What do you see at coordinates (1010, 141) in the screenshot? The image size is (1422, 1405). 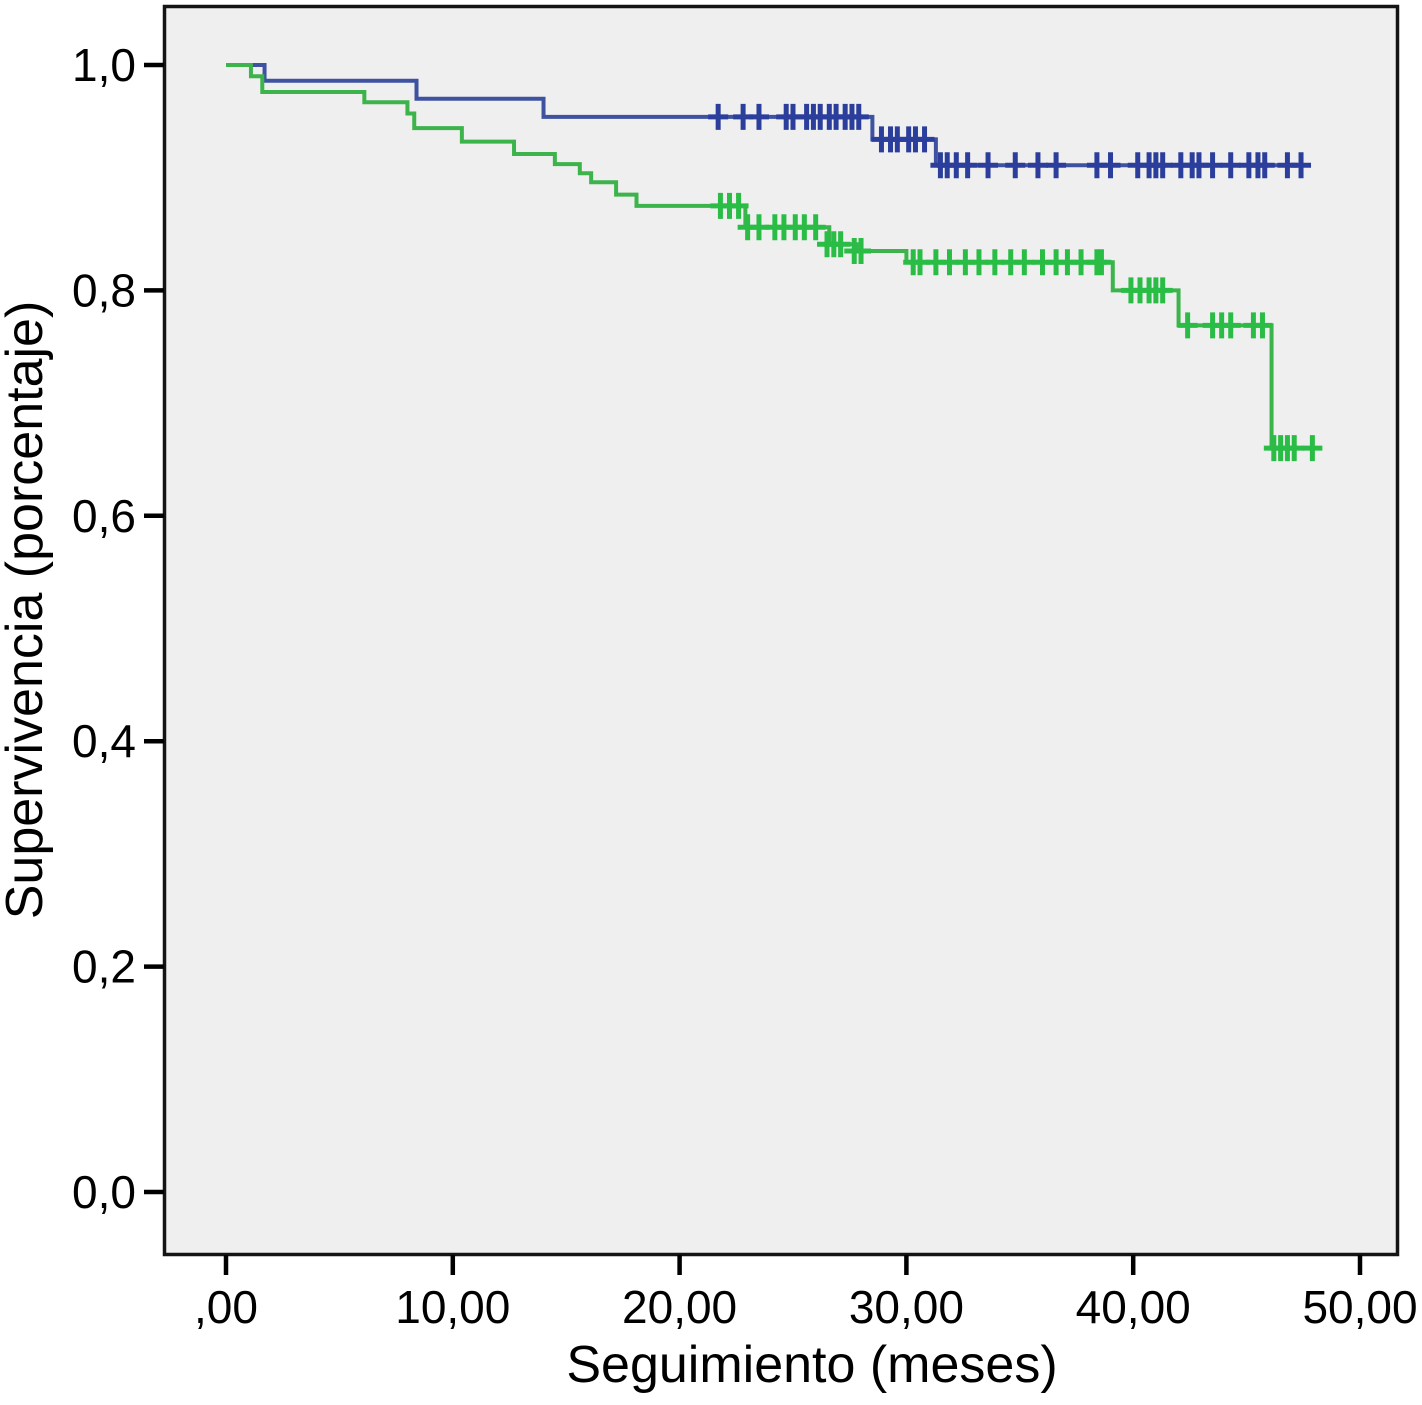 I see `censor-marks-blue-curve` at bounding box center [1010, 141].